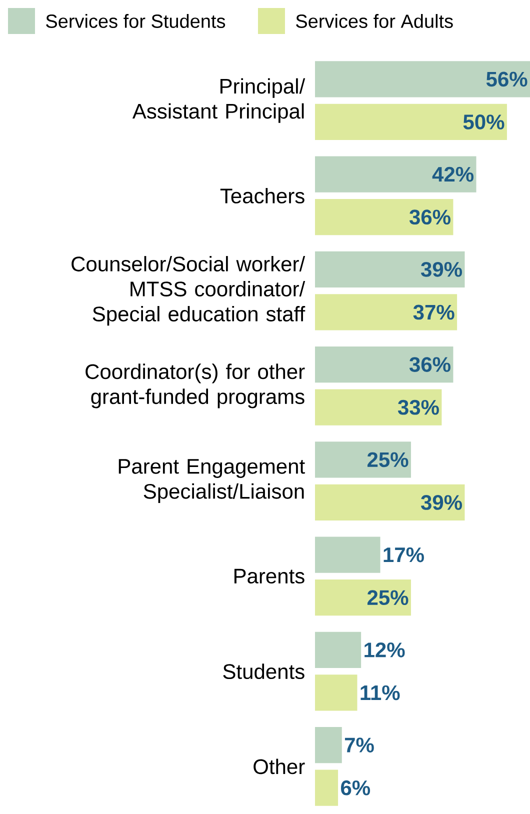  Describe the element at coordinates (483, 122) in the screenshot. I see `data-label: 50%` at that location.